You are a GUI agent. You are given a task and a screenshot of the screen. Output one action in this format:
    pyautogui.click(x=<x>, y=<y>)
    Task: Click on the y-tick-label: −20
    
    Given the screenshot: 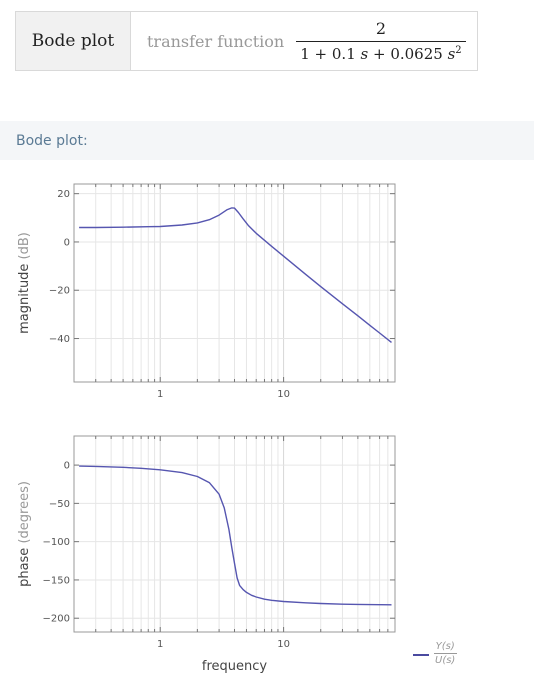 What is the action you would take?
    pyautogui.click(x=59, y=291)
    